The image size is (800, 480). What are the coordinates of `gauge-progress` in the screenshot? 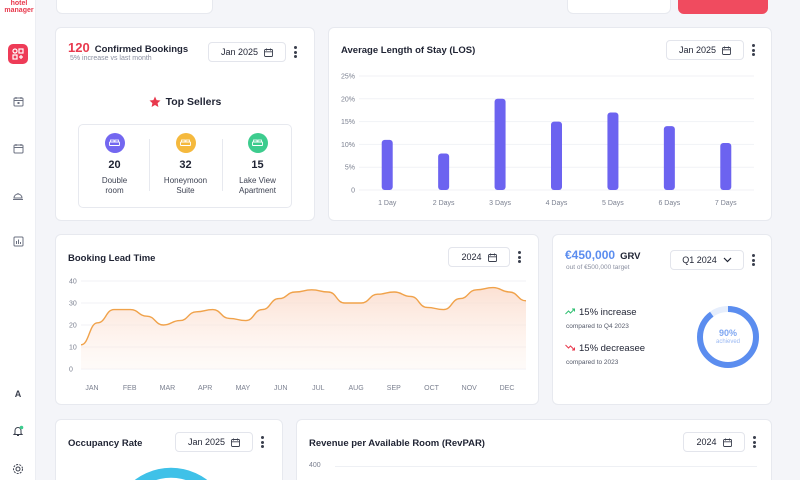 It's located at (728, 337).